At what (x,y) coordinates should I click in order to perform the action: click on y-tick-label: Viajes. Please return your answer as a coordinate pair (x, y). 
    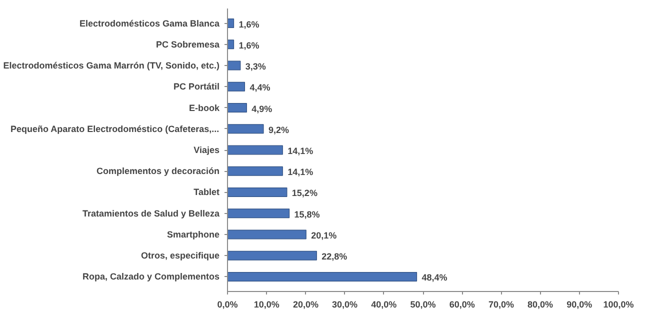
    Looking at the image, I should click on (207, 150).